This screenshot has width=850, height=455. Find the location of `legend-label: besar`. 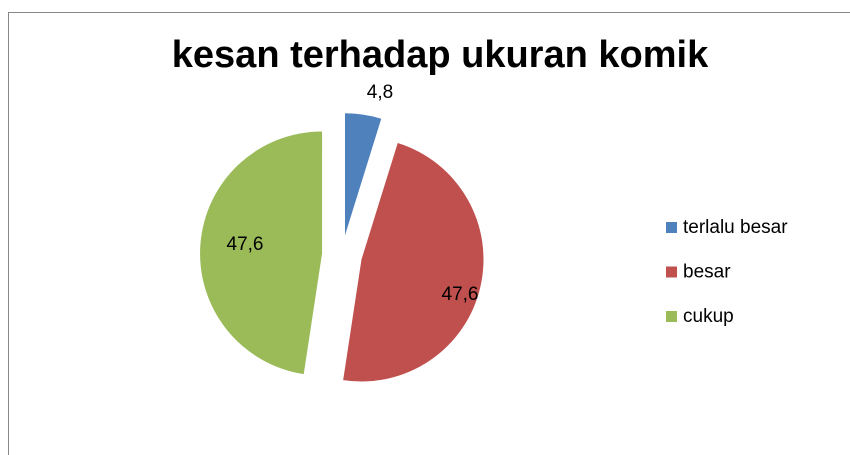

legend-label: besar is located at coordinates (707, 272).